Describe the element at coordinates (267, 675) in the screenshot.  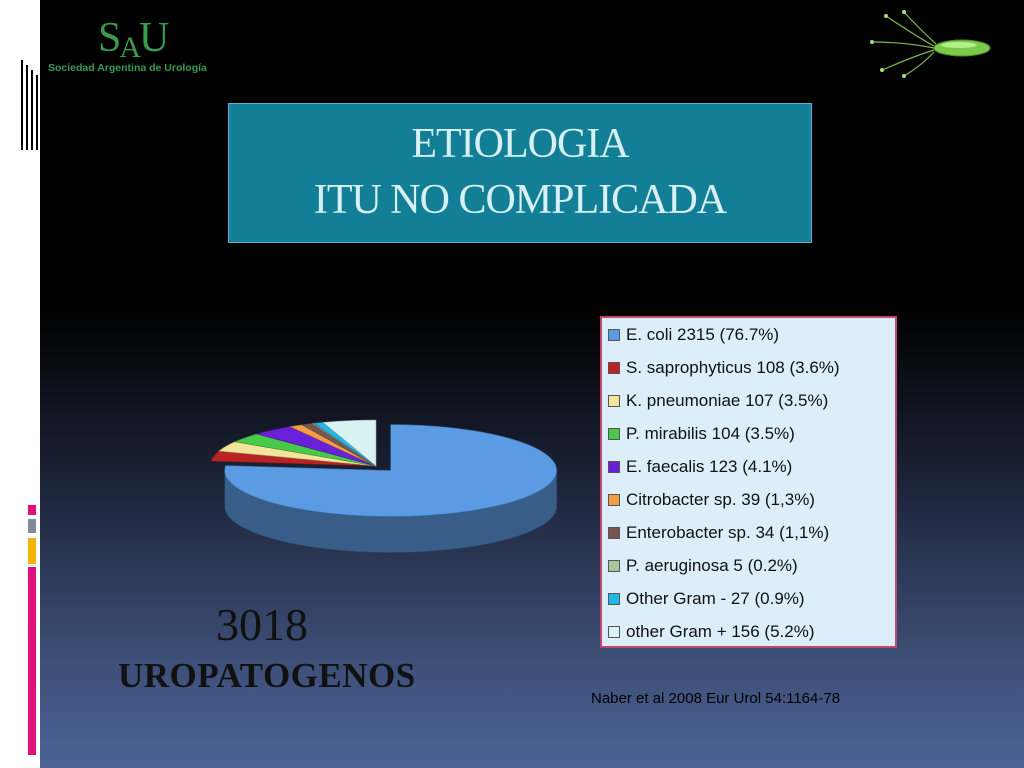
I see `total-label: UROPATOGENOS` at that location.